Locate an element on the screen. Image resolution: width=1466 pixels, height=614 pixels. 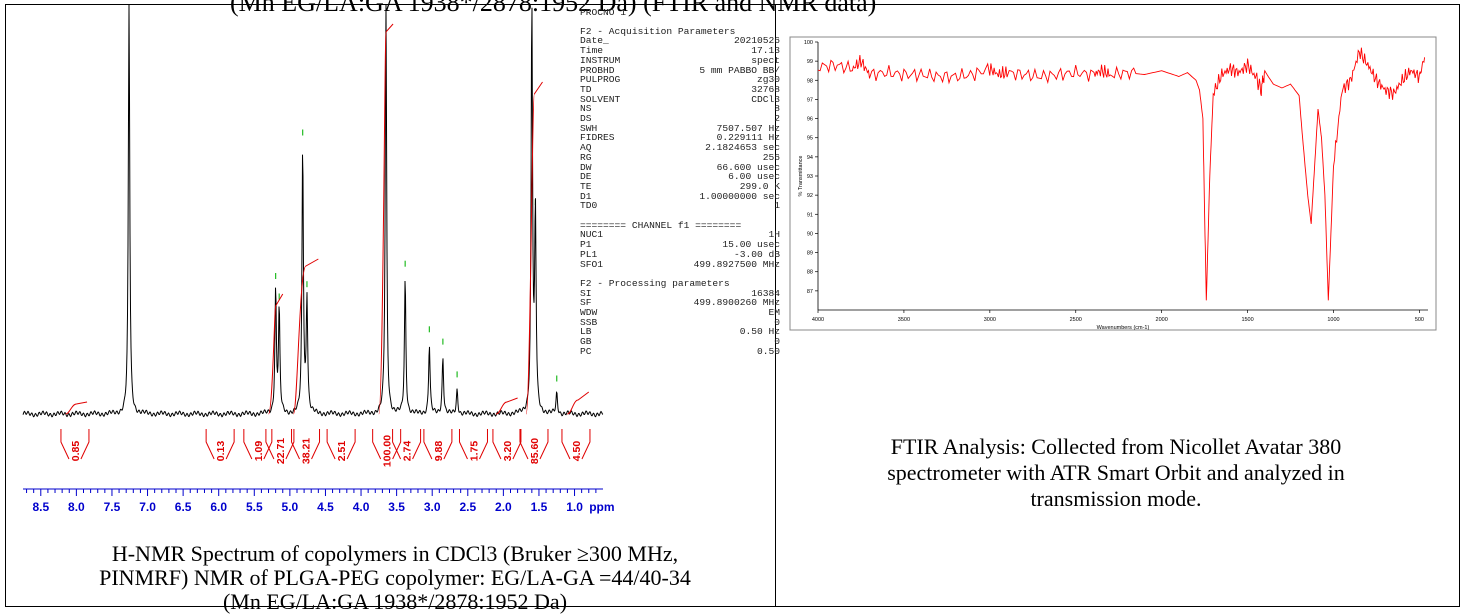
acq-param-name: TD is located at coordinates (586, 89).